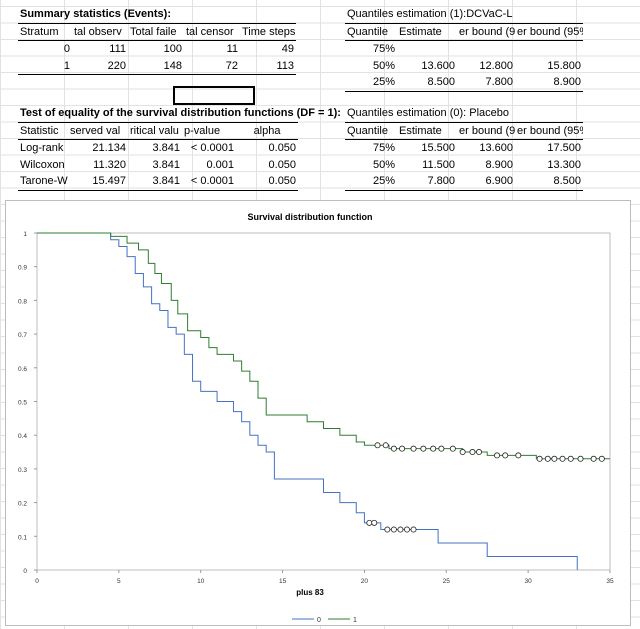 The width and height of the screenshot is (640, 629). What do you see at coordinates (42, 164) in the screenshot?
I see `table-cell: Wilcoxon` at bounding box center [42, 164].